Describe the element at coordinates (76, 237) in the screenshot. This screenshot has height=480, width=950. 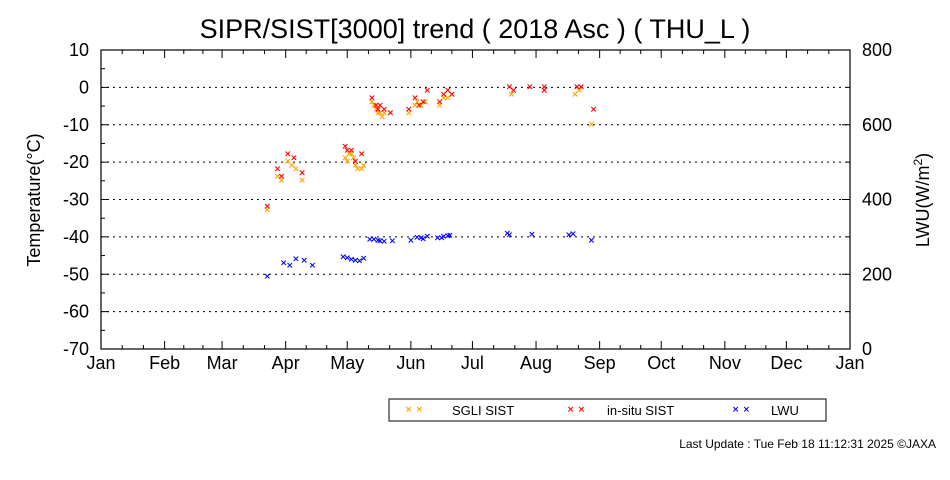
I see `y-left-tick-label: -40` at that location.